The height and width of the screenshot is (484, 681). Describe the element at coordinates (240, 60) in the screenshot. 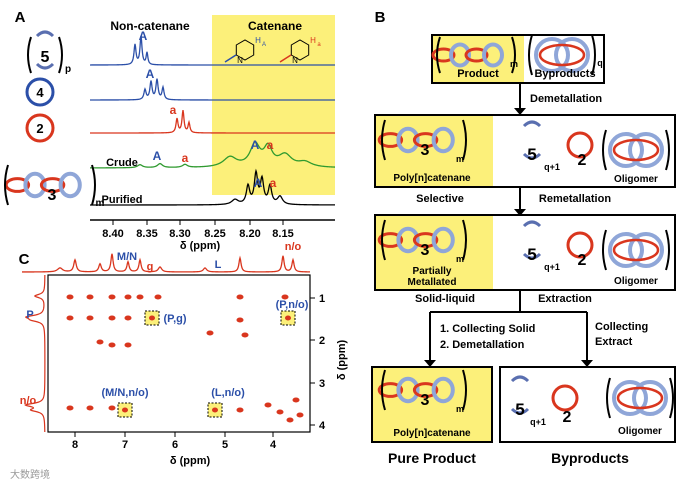

I see `label: N` at that location.